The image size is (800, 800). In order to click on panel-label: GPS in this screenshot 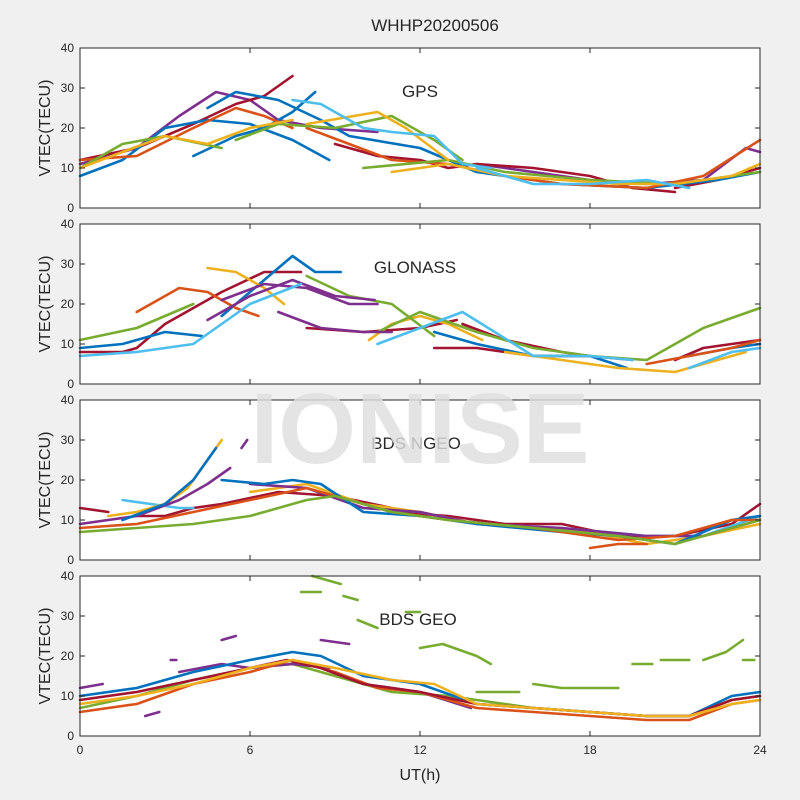, I will do `click(420, 91)`.